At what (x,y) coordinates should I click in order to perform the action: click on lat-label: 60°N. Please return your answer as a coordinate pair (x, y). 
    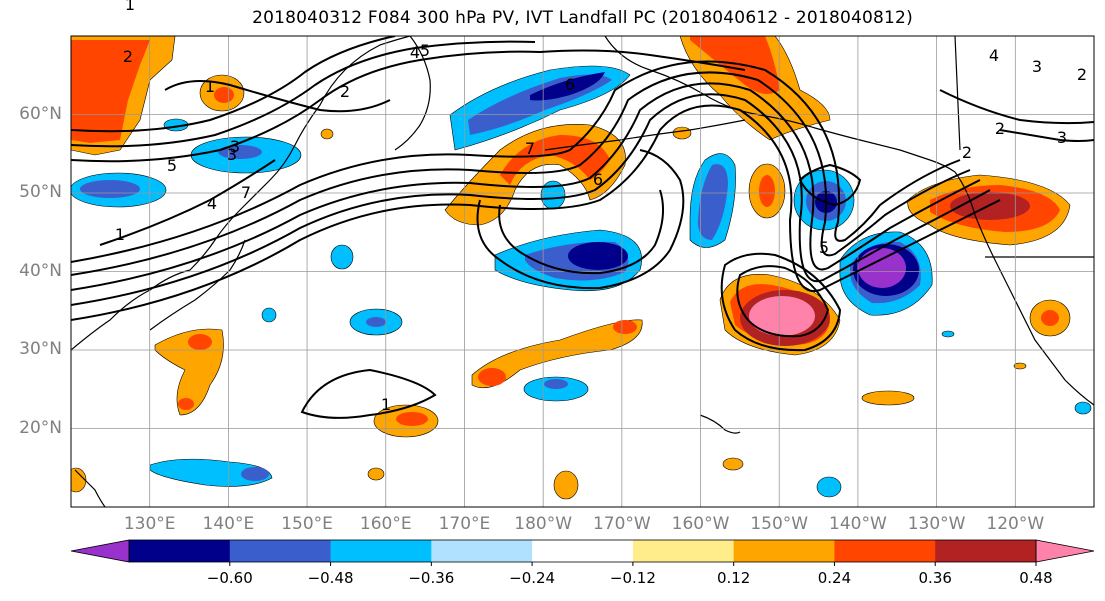
    Looking at the image, I should click on (40, 113).